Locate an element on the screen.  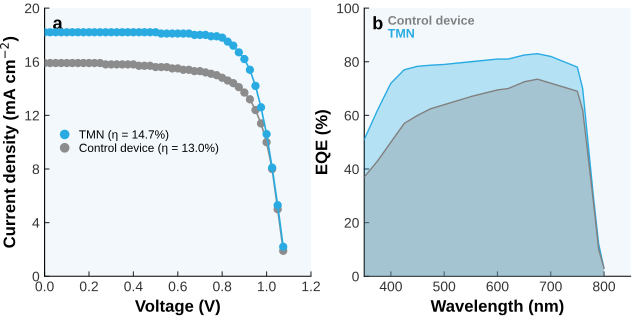
x-axis-title: Wavelength (nm) is located at coordinates (497, 308).